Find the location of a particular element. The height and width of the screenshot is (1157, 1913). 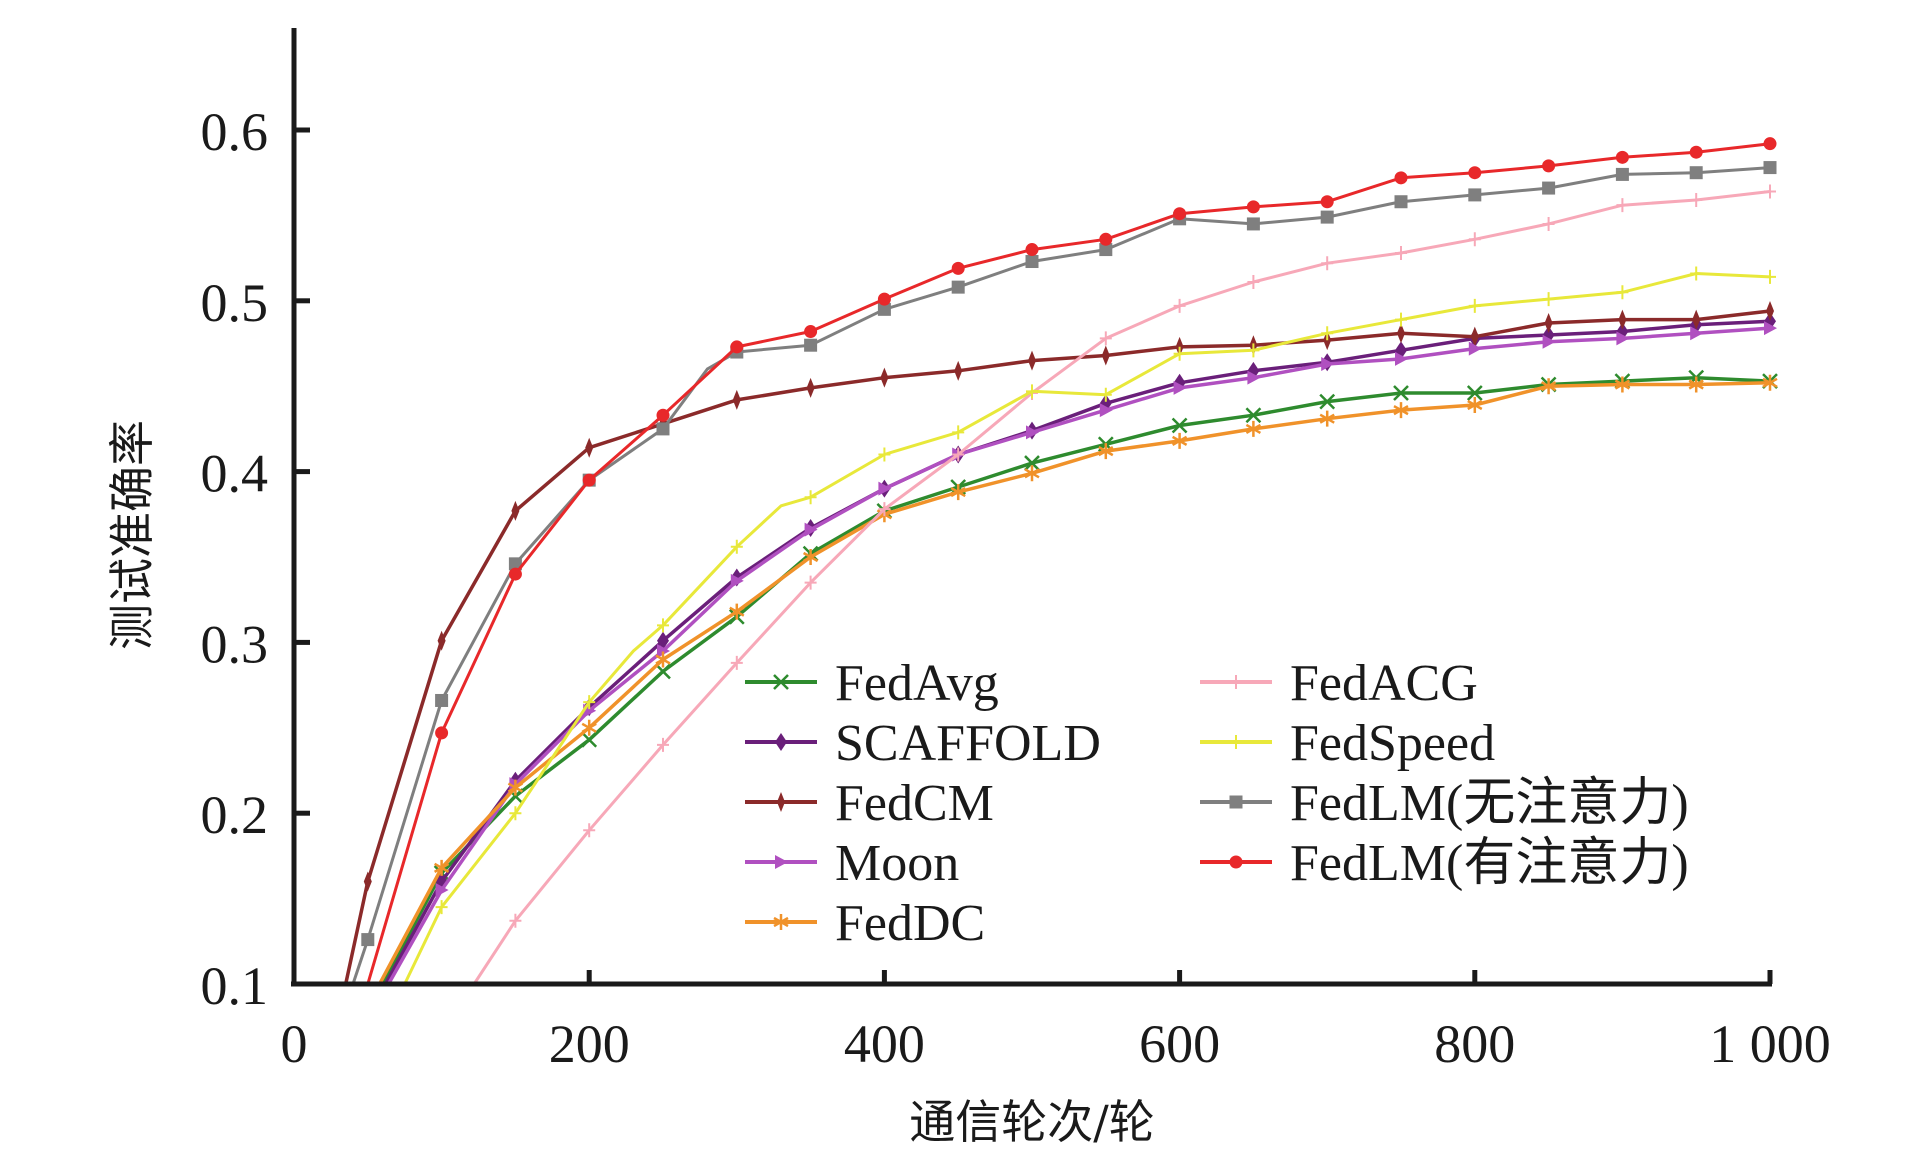

legend-item: FedLM(有注意力) is located at coordinates (1444, 863).